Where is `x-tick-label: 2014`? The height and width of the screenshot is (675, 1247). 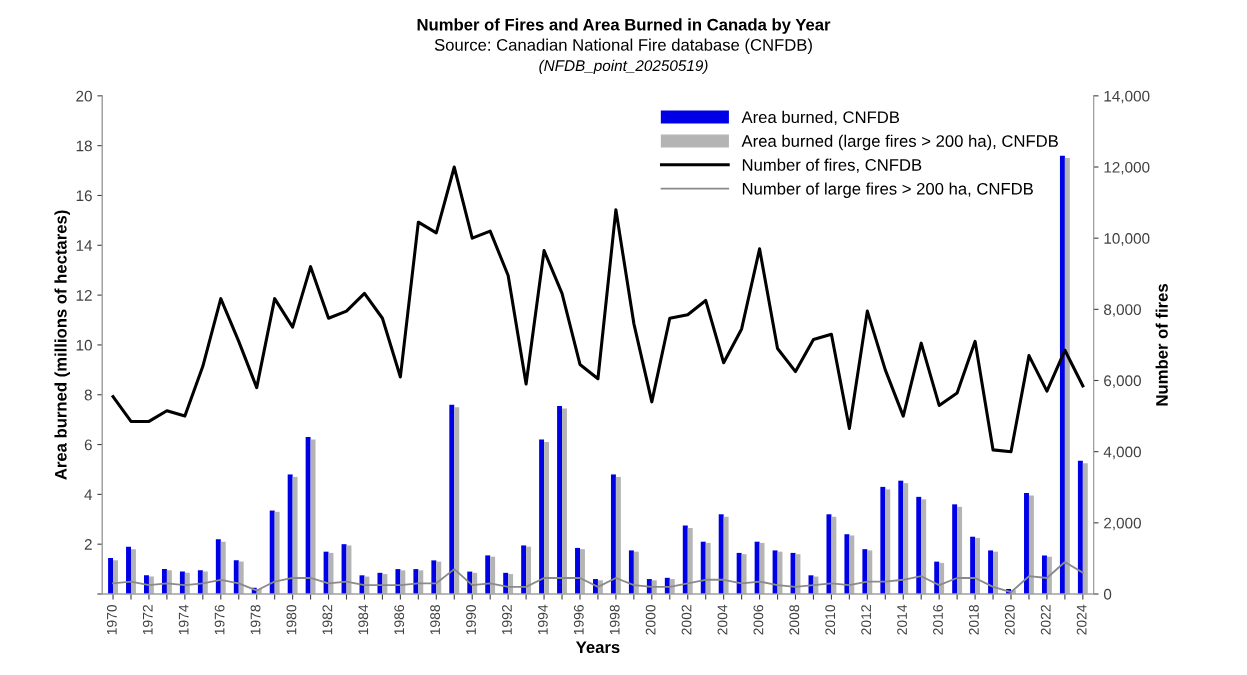 x-tick-label: 2014 is located at coordinates (902, 619).